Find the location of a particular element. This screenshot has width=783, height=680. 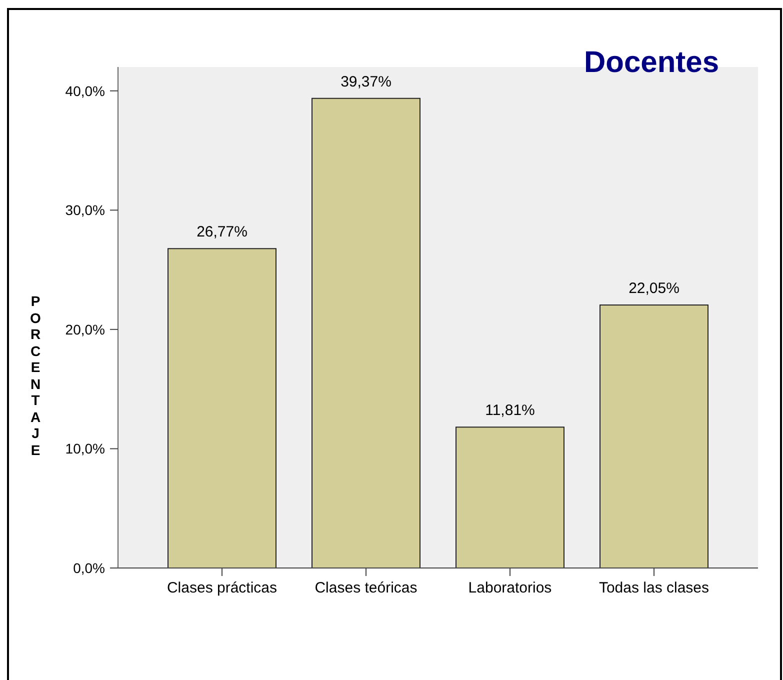

y-tick-label: 0,0% is located at coordinates (89, 568).